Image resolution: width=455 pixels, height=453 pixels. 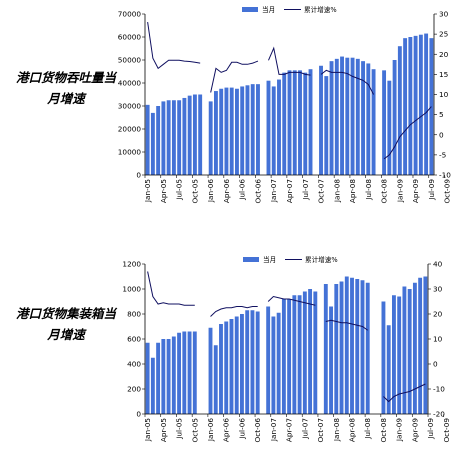 I want to click on legend-line-label: 累计增速%, so click(x=321, y=259).